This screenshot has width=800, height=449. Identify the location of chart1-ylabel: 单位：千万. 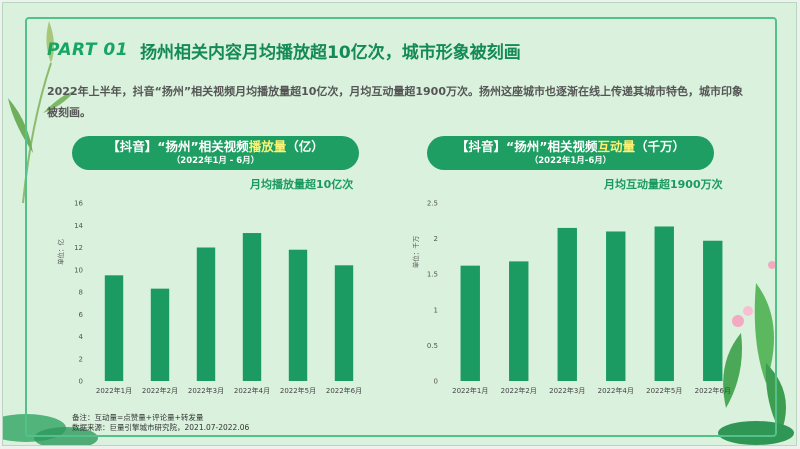
(415, 251).